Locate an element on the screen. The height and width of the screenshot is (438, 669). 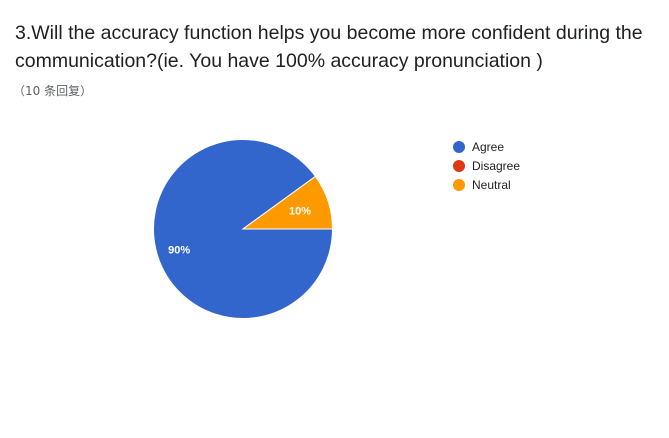
response-count: （10 条回复） is located at coordinates (53, 91).